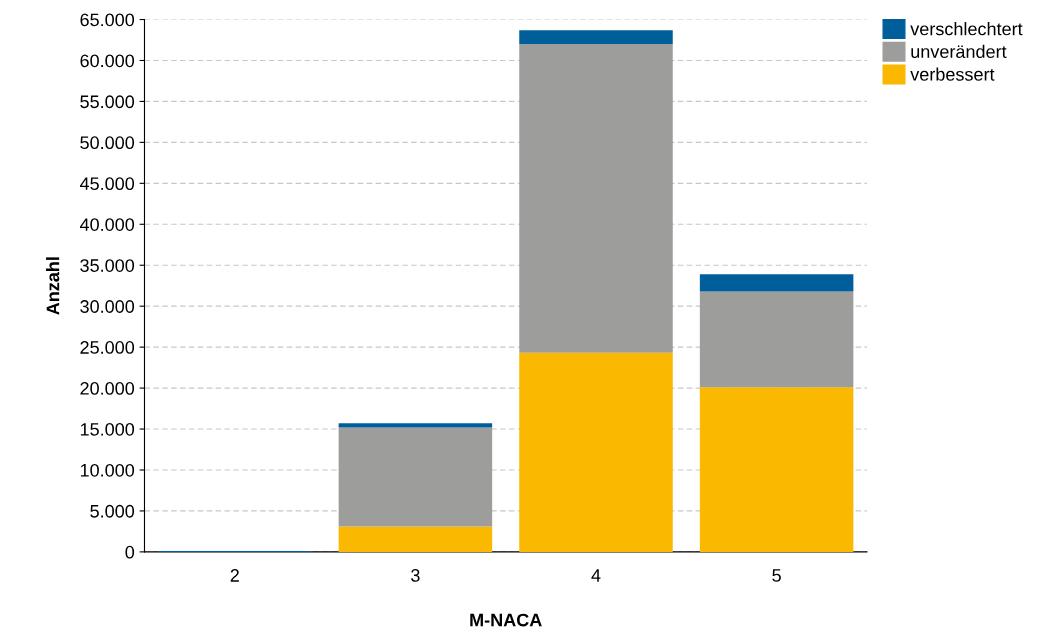 Image resolution: width=1047 pixels, height=630 pixels. Describe the element at coordinates (966, 29) in the screenshot. I see `legend-label: verschlechtert` at that location.